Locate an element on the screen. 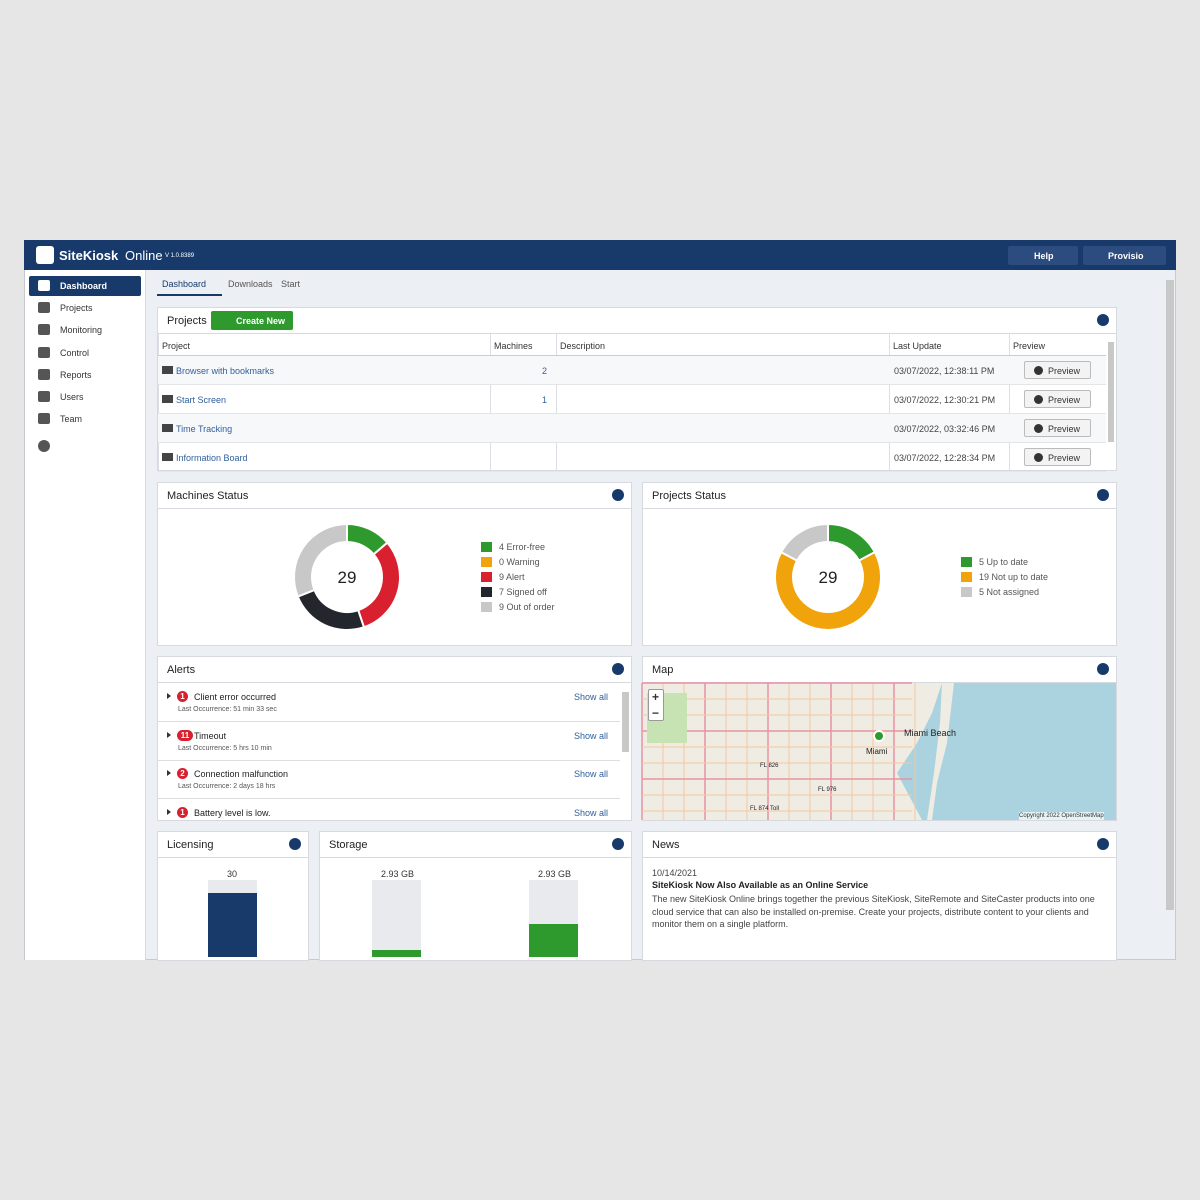 The height and width of the screenshot is (1200, 1200). news-panel is located at coordinates (879, 896).